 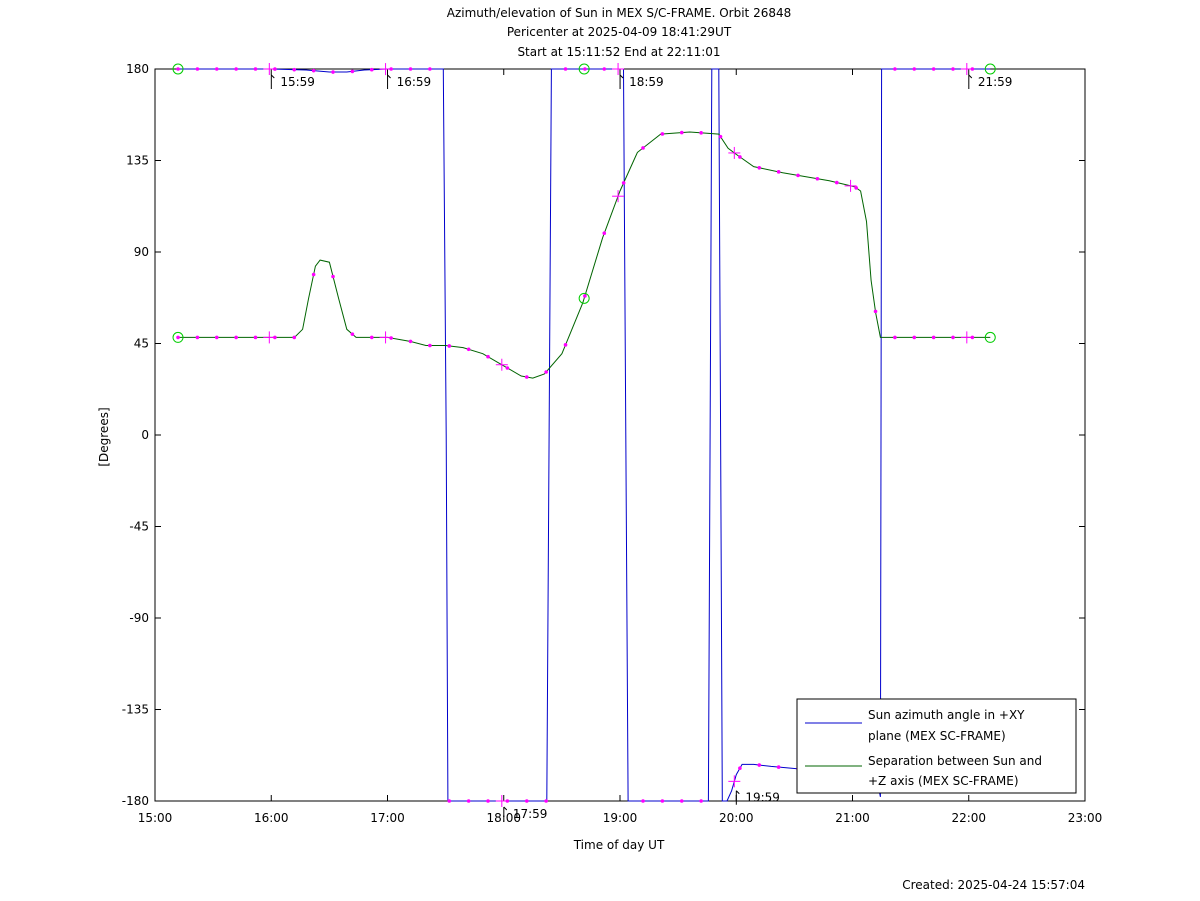 What do you see at coordinates (387, 818) in the screenshot?
I see `x-tick-label: 17:00` at bounding box center [387, 818].